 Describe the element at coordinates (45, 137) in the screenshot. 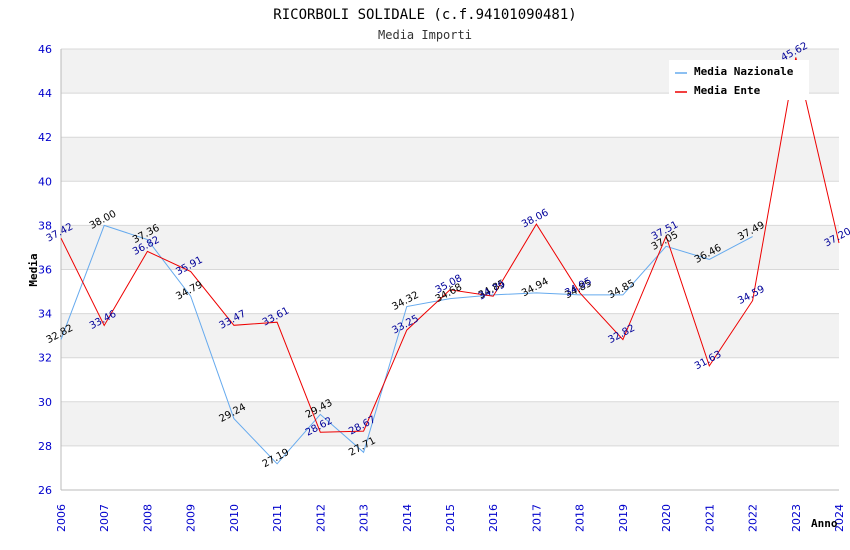

I see `y-tick-label: 42` at that location.